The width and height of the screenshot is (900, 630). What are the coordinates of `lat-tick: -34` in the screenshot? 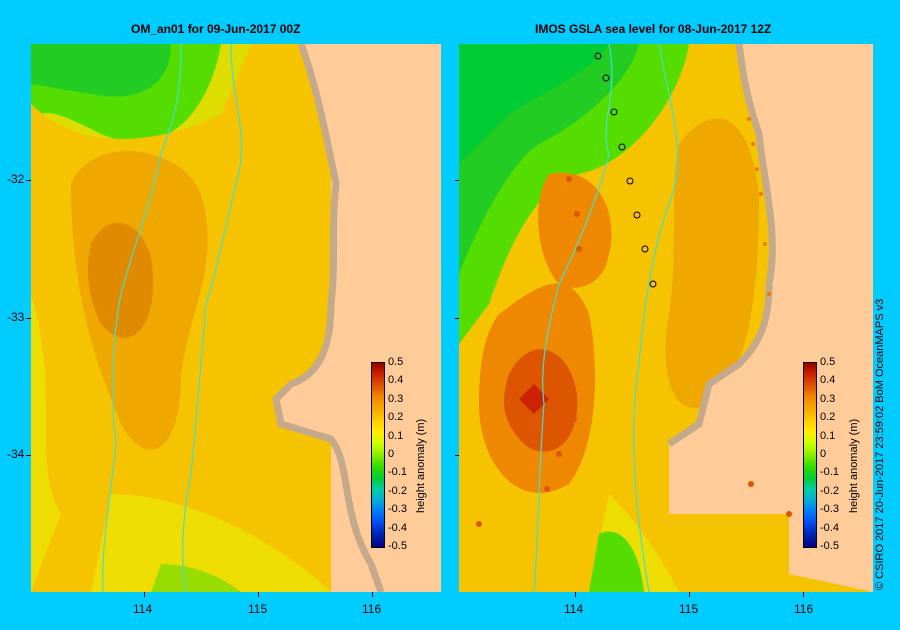 It's located at (16, 454).